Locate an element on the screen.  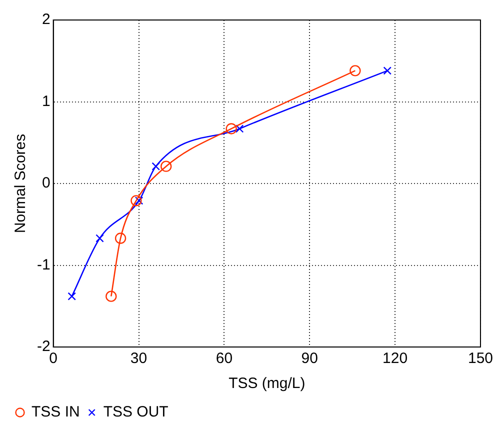
x-tick-label: 60 is located at coordinates (224, 359).